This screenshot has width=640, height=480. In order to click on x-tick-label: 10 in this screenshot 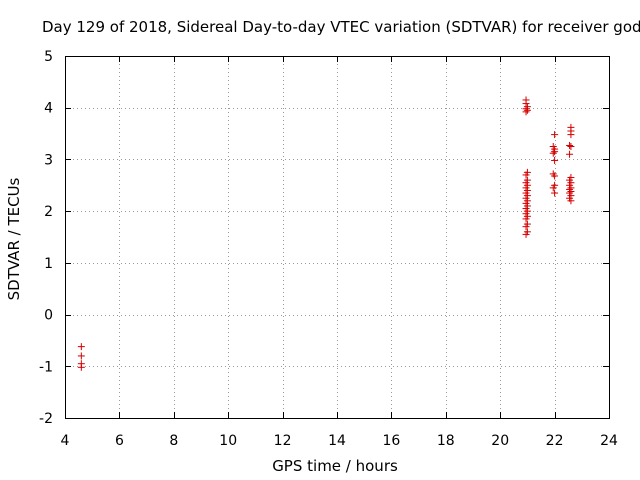, I will do `click(228, 441)`.